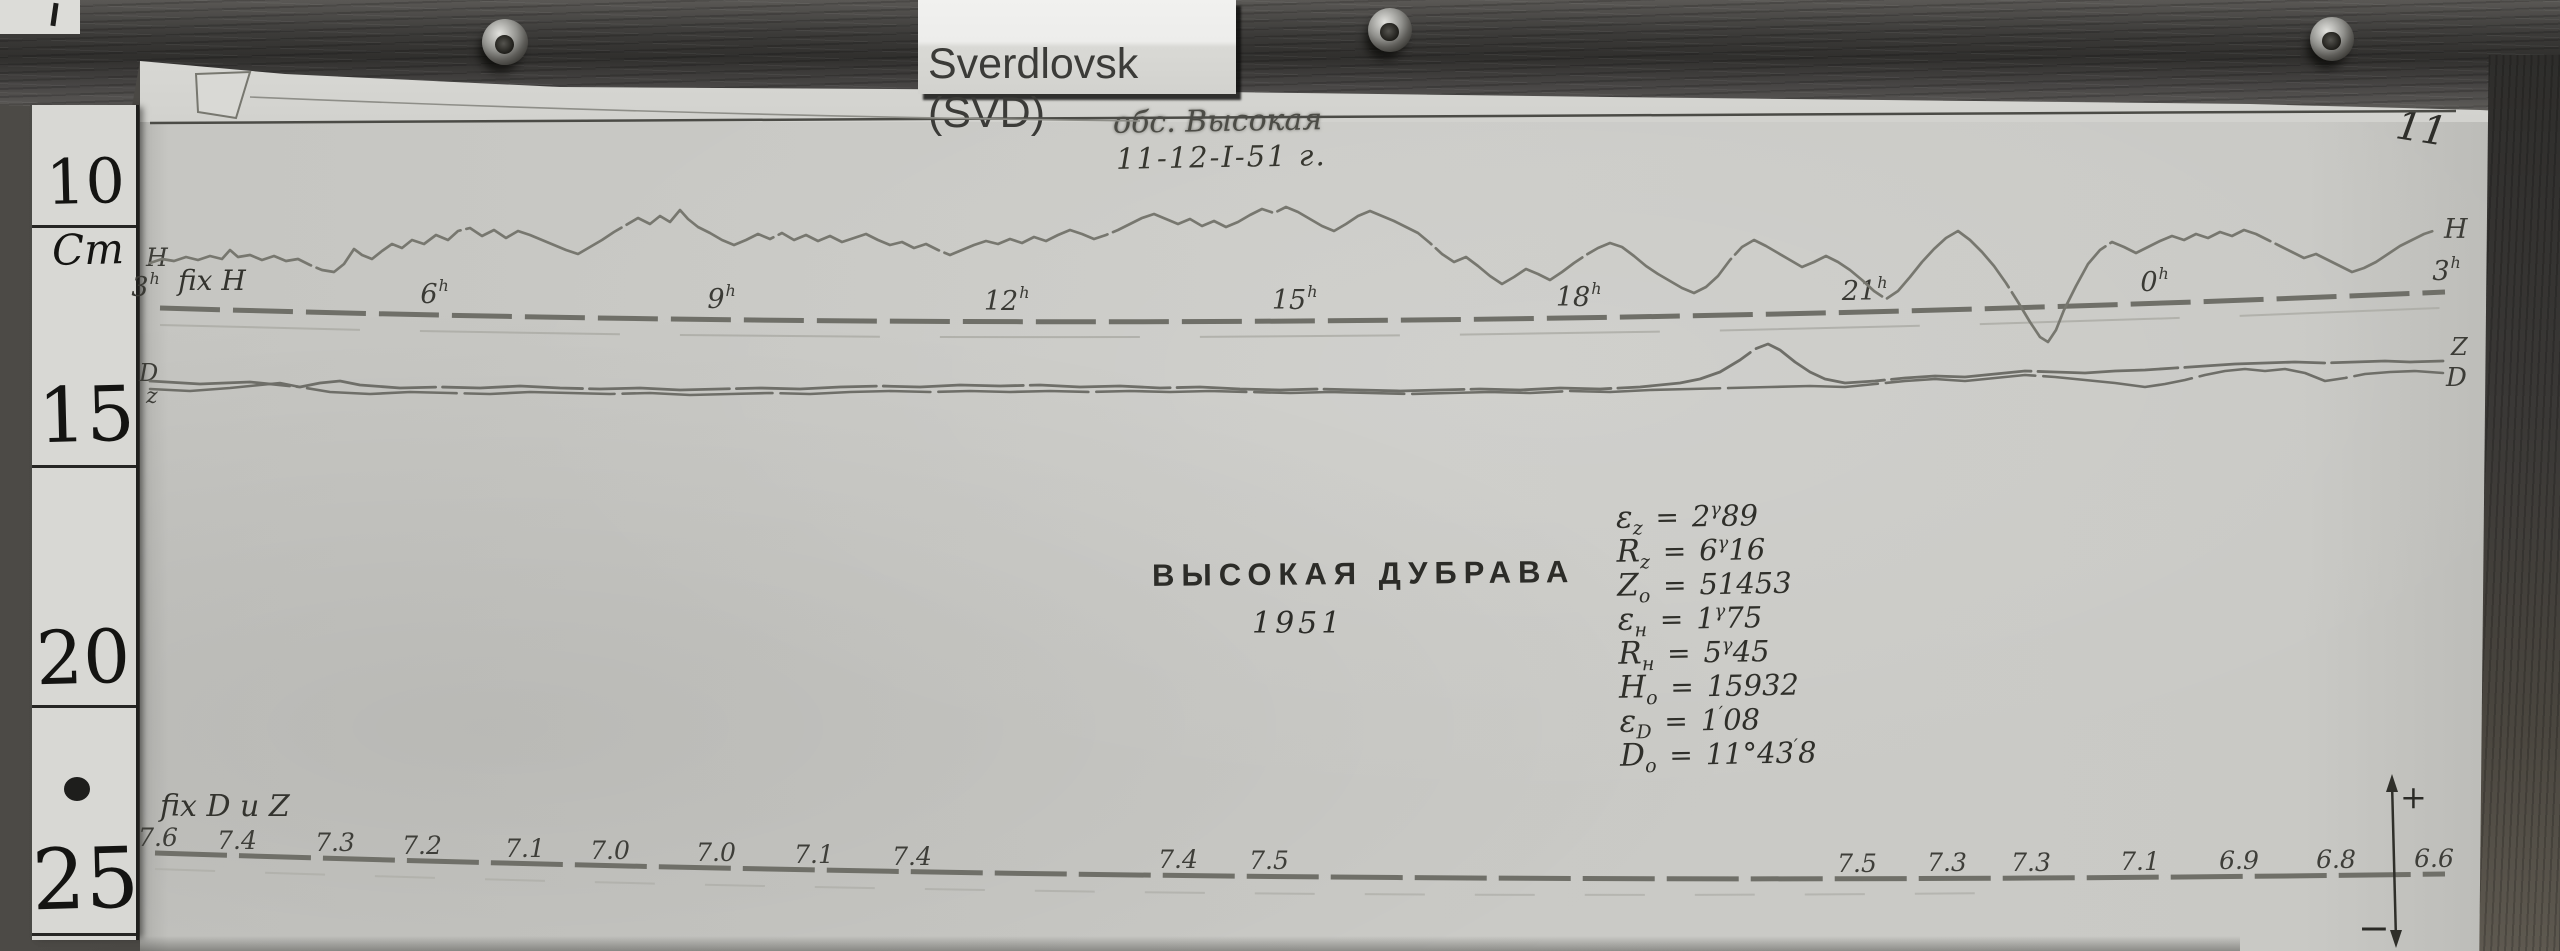 This screenshot has height=951, width=2560. I want to click on hour-baseline-dashed, so click(1302, 307).